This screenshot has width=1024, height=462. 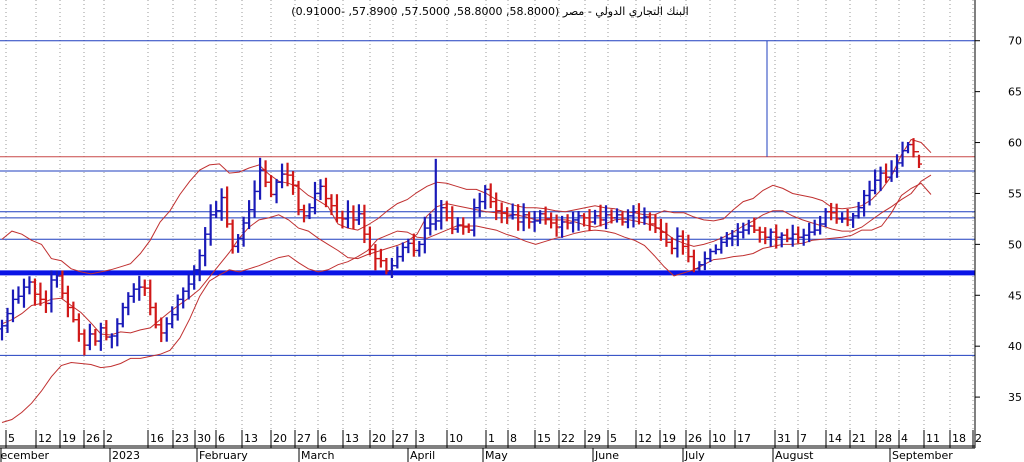 I want to click on x-tick-label: 18, so click(x=959, y=438).